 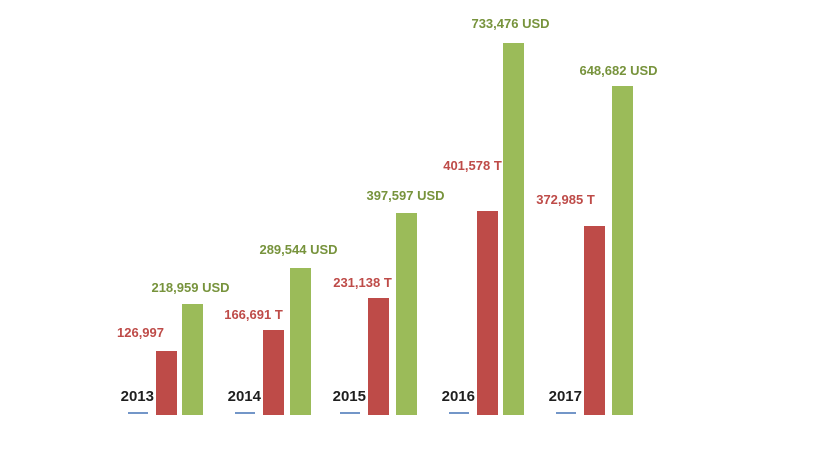 What do you see at coordinates (349, 396) in the screenshot?
I see `year-label-2015: 2015` at bounding box center [349, 396].